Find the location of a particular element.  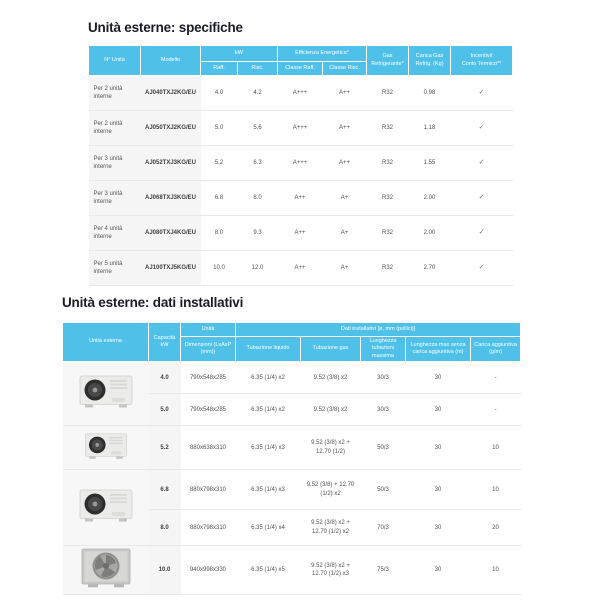

cell-risc: 8.0 is located at coordinates (257, 198).